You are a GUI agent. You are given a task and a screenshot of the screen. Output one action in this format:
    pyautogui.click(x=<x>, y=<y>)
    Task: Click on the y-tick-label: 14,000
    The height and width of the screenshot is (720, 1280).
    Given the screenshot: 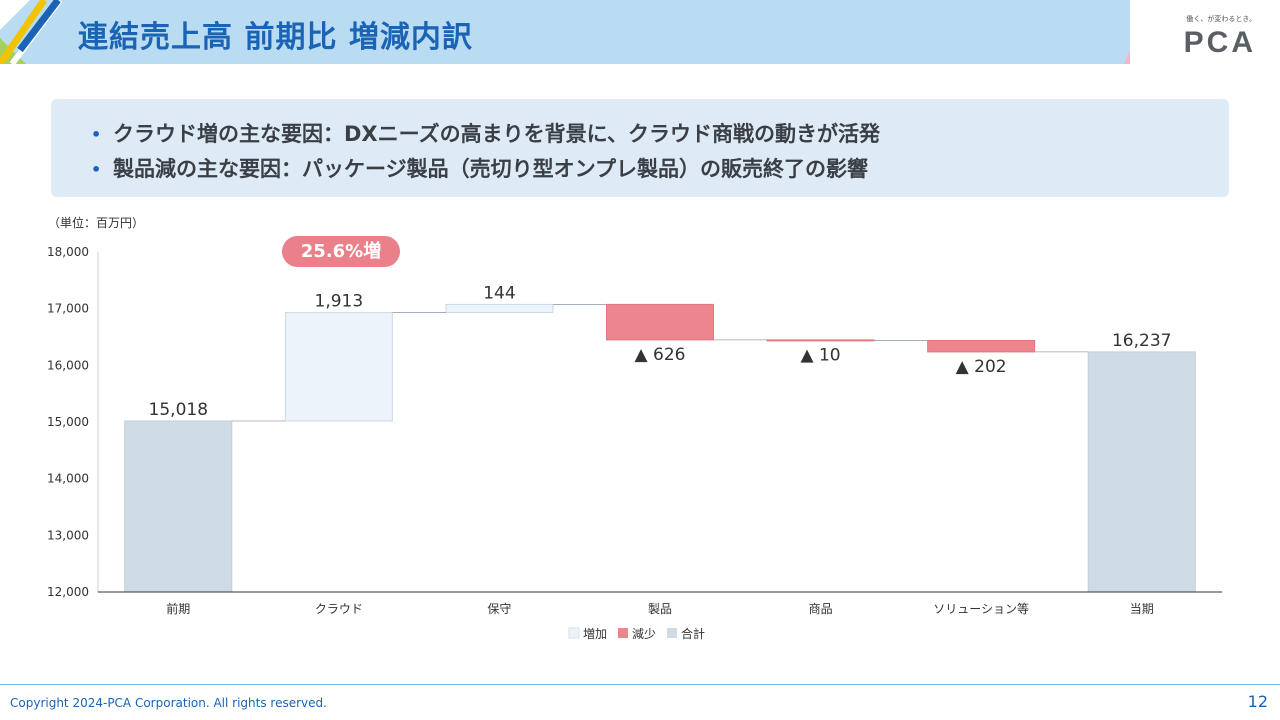 What is the action you would take?
    pyautogui.click(x=68, y=479)
    